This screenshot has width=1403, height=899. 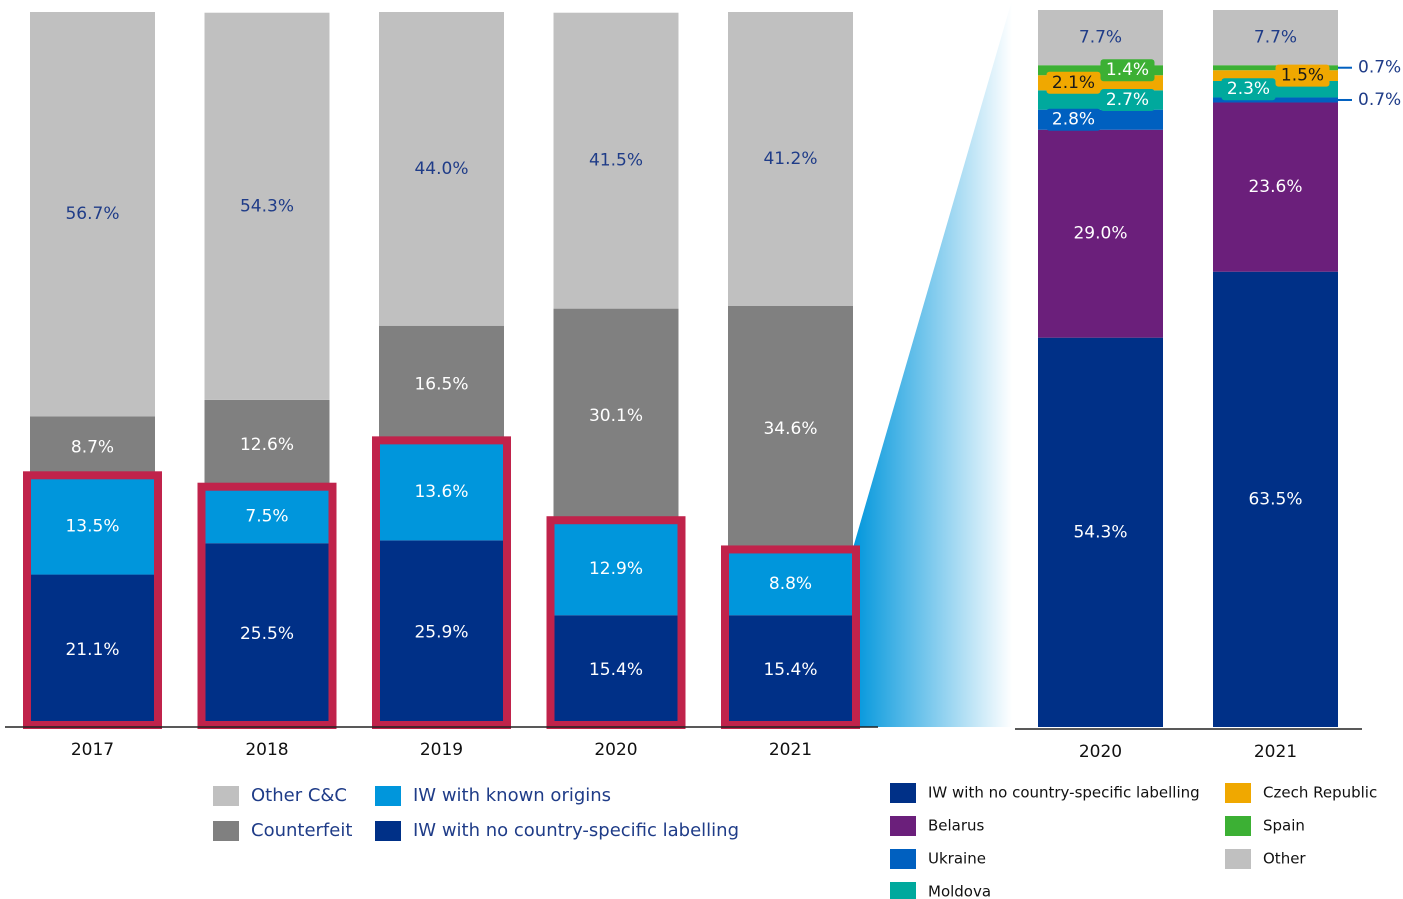 What do you see at coordinates (512, 795) in the screenshot?
I see `legend-label: IW with known origins` at bounding box center [512, 795].